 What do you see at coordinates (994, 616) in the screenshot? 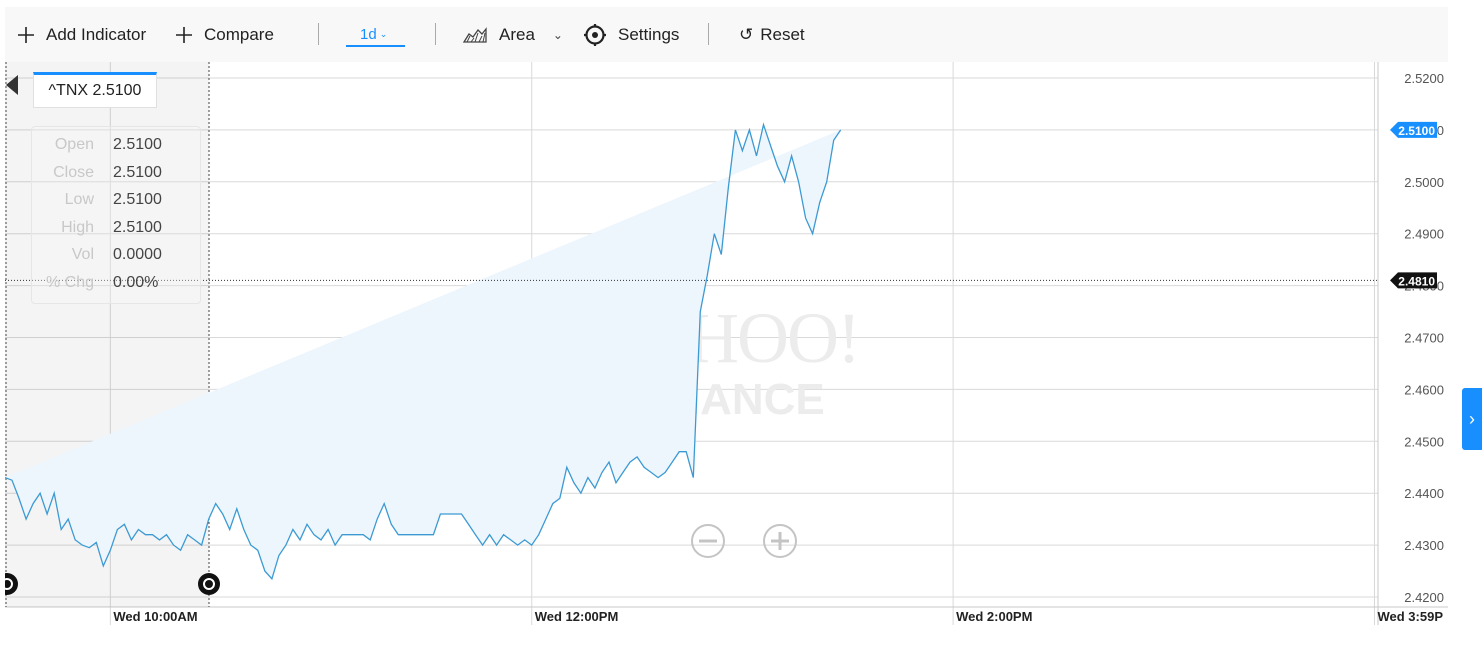
I see `x-tick-label: Wed 2:00PM` at bounding box center [994, 616].